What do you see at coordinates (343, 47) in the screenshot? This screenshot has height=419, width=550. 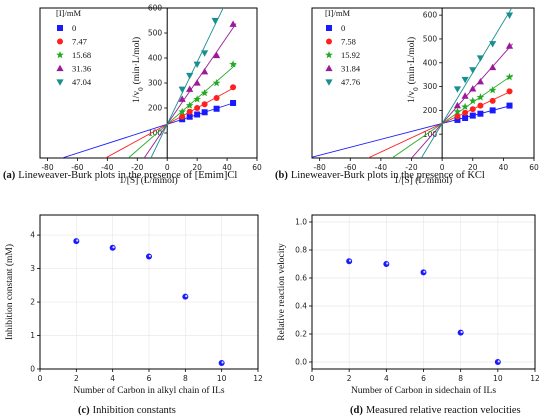 I see `legend: [I]/mM 0 7.58 15.92 31.84 47.76` at bounding box center [343, 47].